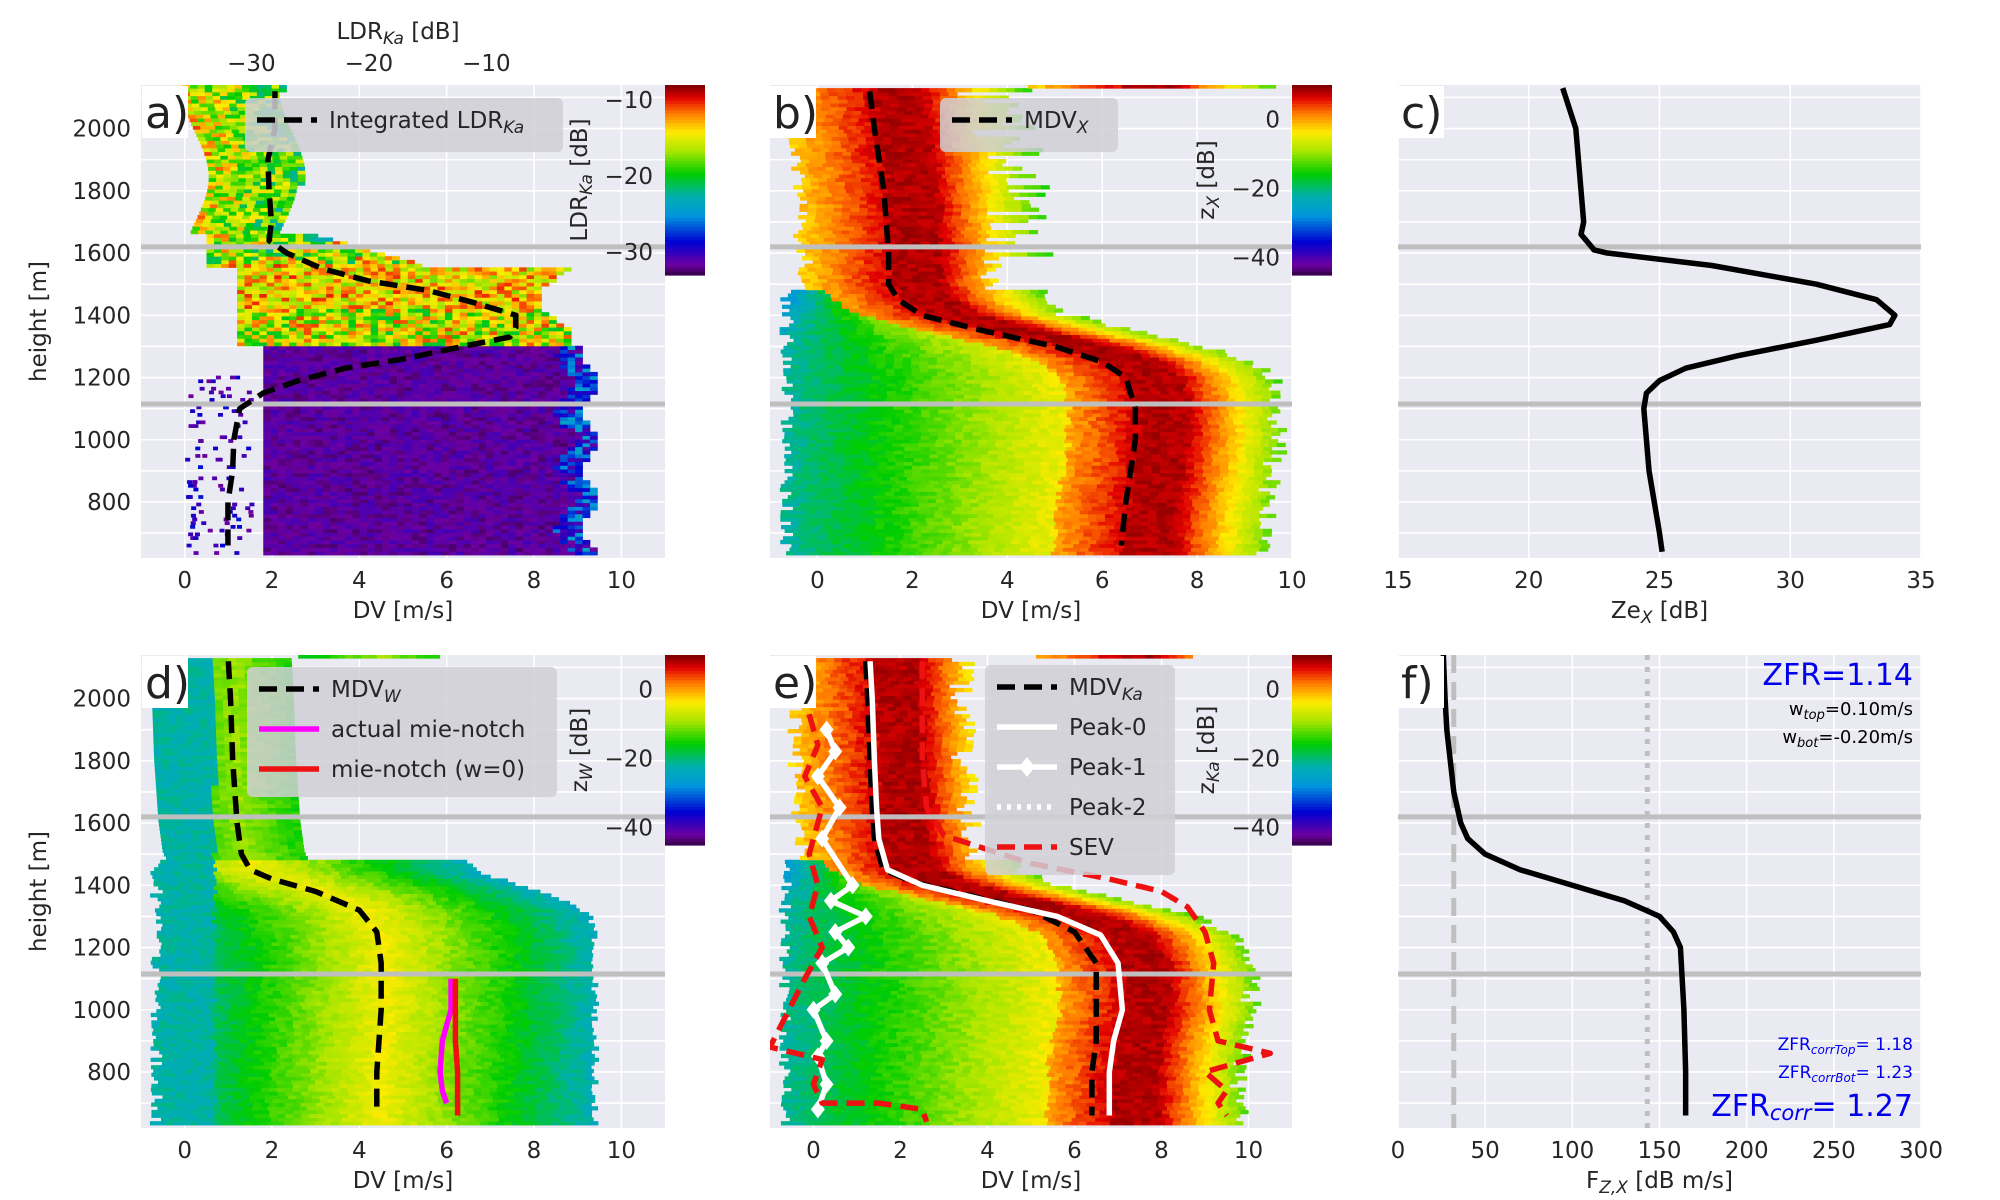 Image resolution: width=2000 pixels, height=1200 pixels. Describe the element at coordinates (685, 210) in the screenshot. I see `colorbar-segment` at that location.